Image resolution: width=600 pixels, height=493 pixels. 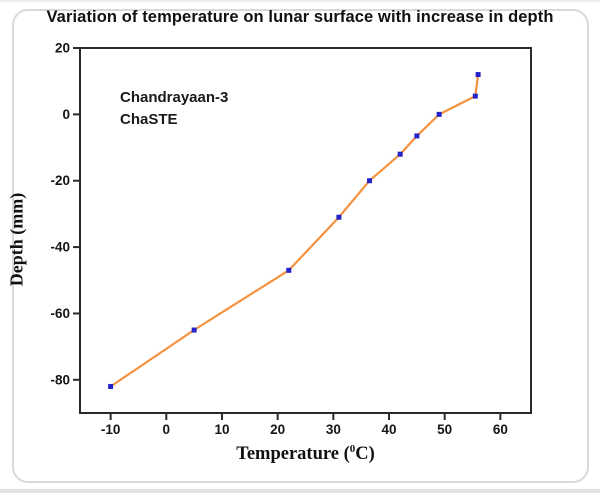 I want to click on chart-annotation: Chandrayaan-3 ChaSTE, so click(x=174, y=109).